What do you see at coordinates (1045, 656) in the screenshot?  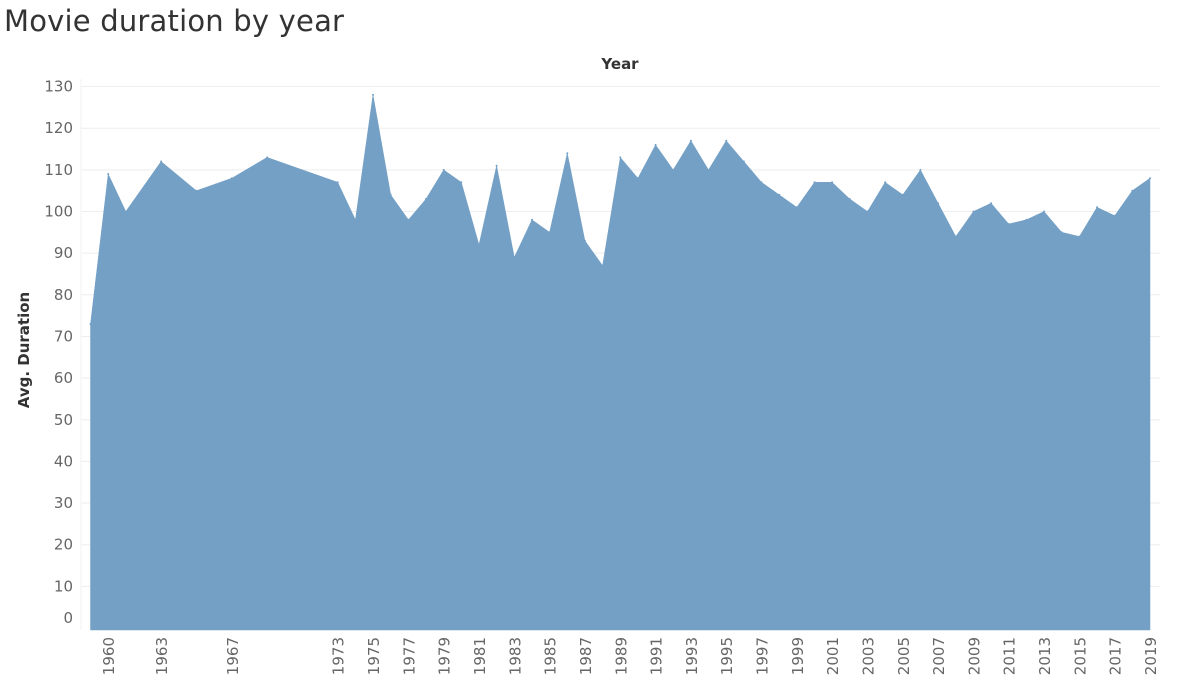 I see `x-tick-label: 2013` at bounding box center [1045, 656].